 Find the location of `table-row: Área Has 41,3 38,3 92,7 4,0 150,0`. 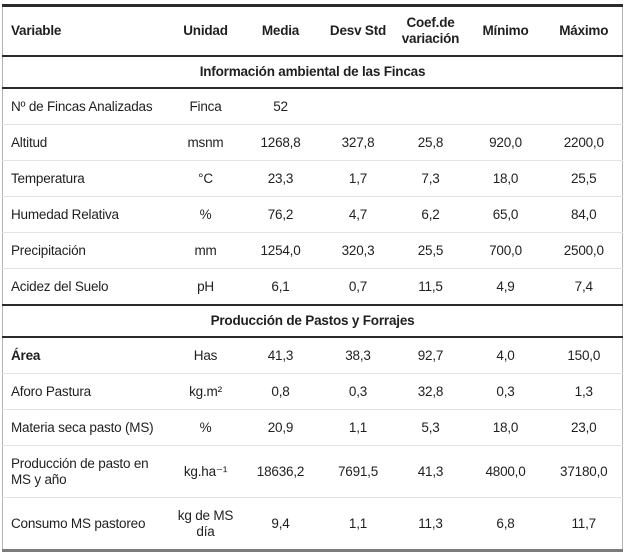

table-row: Área Has 41,3 38,3 92,7 4,0 150,0 is located at coordinates (312, 355).